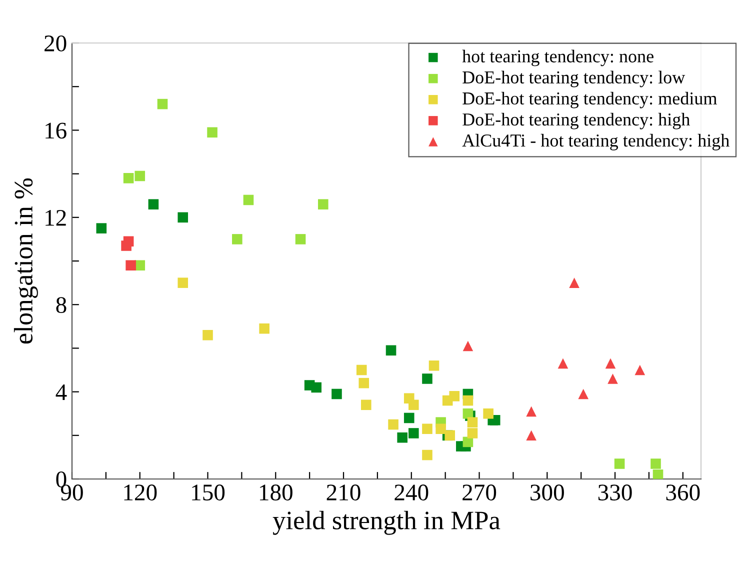  Describe the element at coordinates (276, 492) in the screenshot. I see `x-tick-label: 180` at that location.